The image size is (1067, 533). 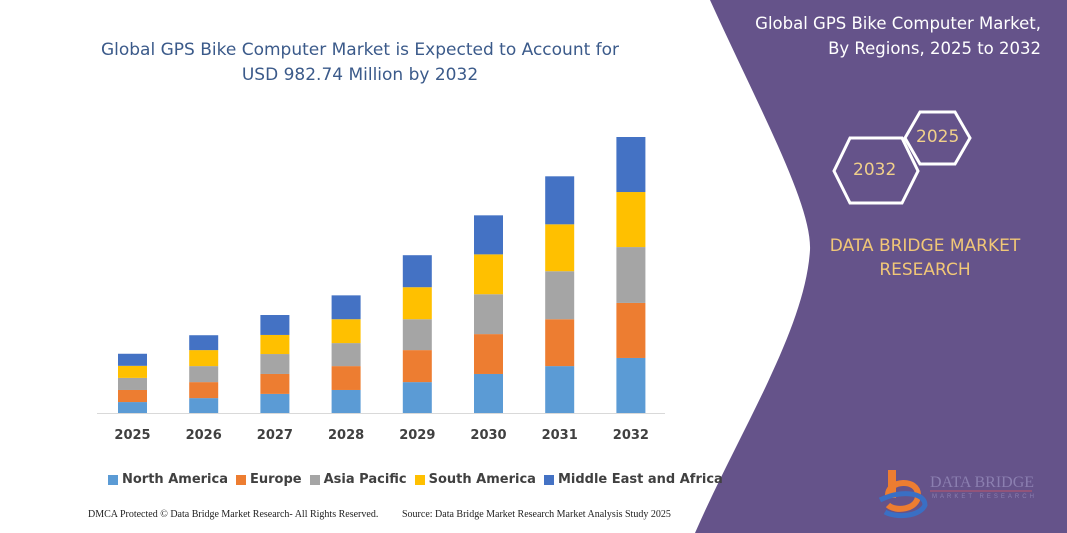 I want to click on brand-line1: DATA BRIDGE MARKET, so click(x=925, y=246).